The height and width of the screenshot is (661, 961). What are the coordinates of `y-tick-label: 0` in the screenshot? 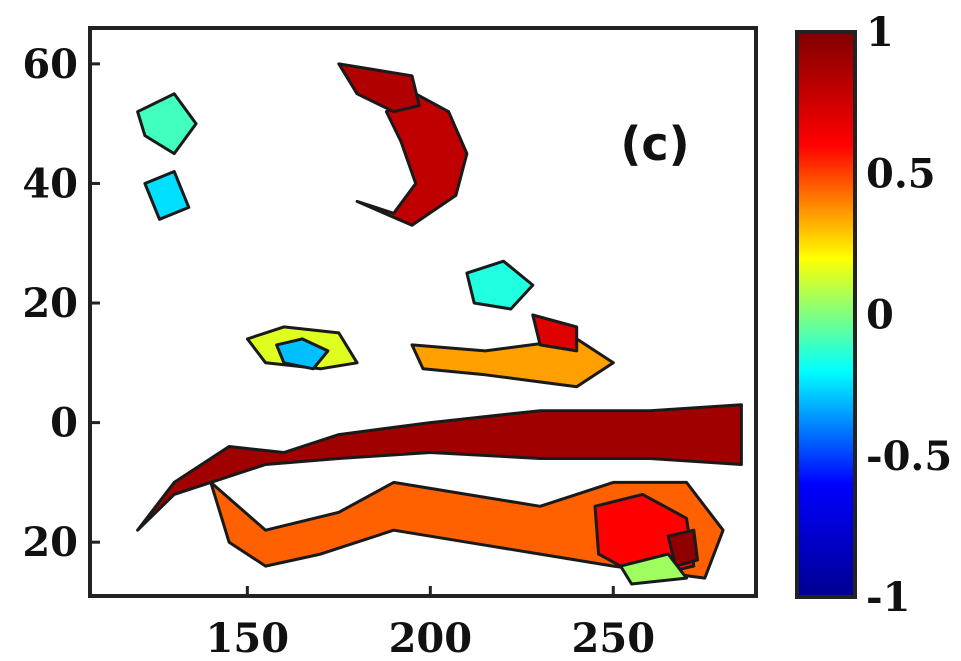 It's located at (64, 423).